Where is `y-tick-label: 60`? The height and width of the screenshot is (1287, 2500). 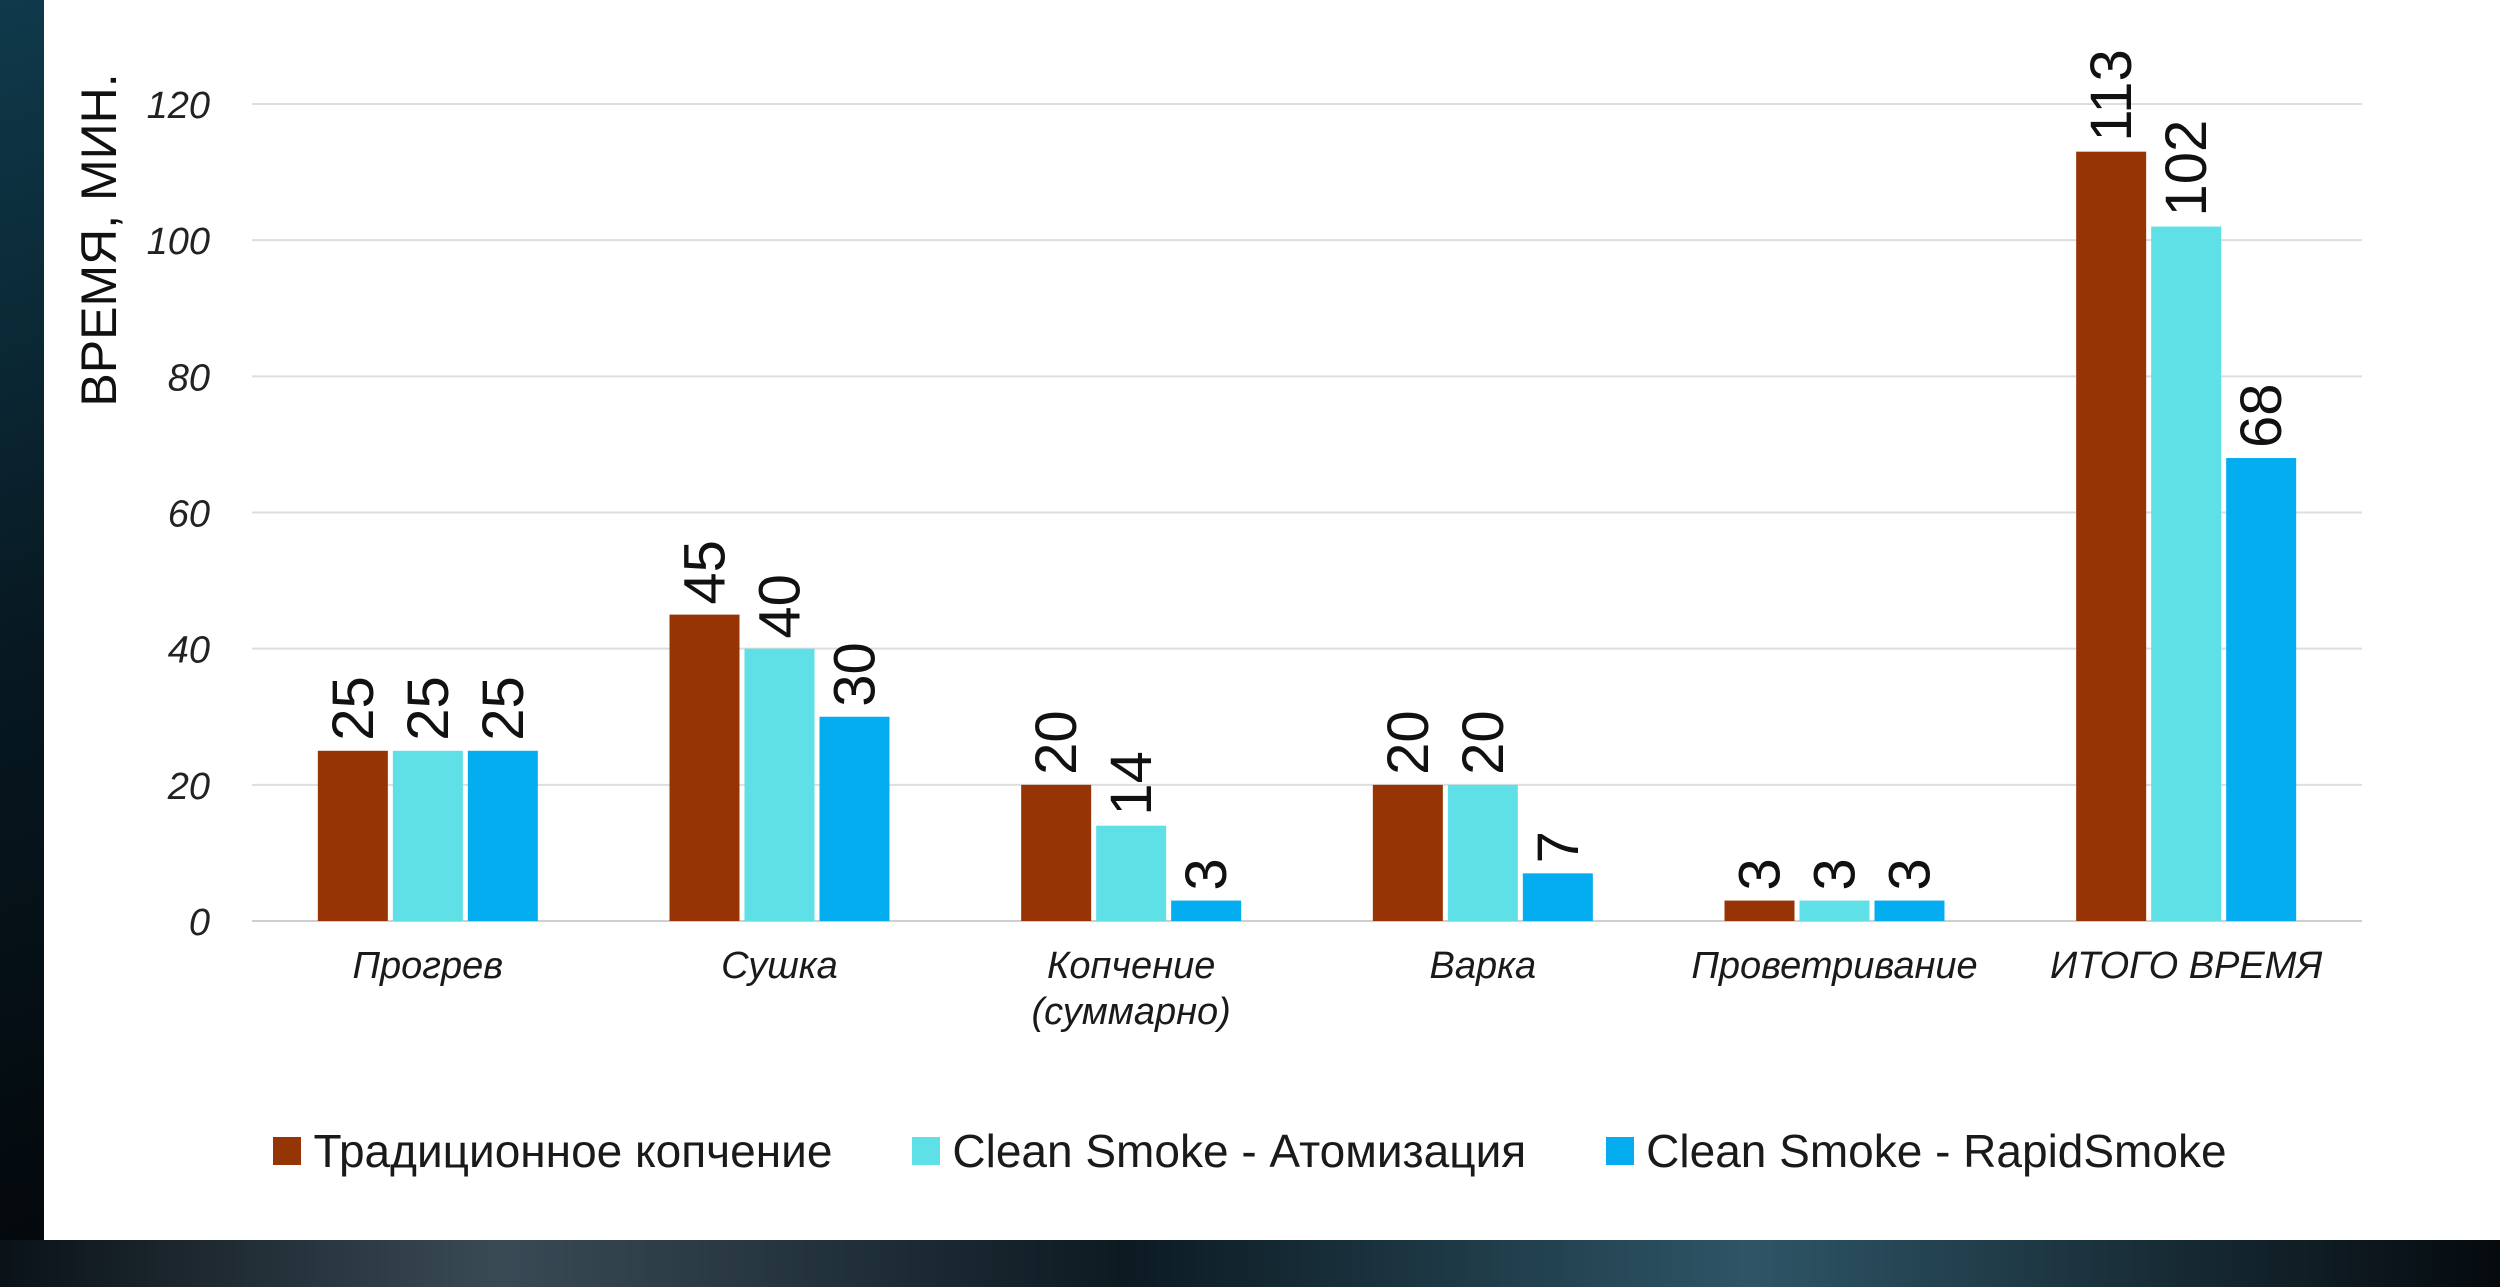
y-tick-label: 60 is located at coordinates (189, 515).